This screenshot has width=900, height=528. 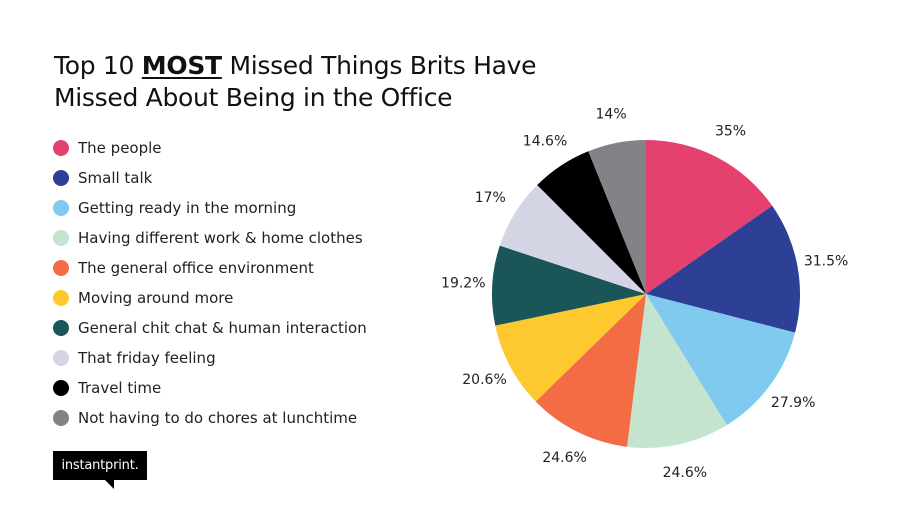 I want to click on slice-data-label: 14.6%, so click(x=545, y=141).